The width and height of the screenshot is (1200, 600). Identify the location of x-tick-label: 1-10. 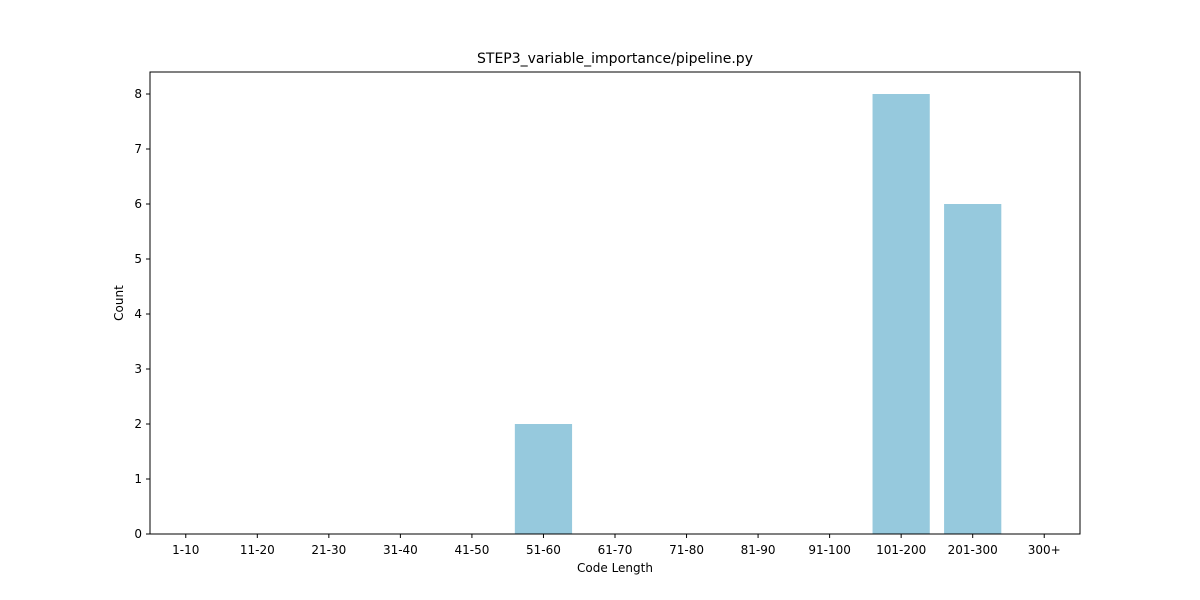
(185, 550).